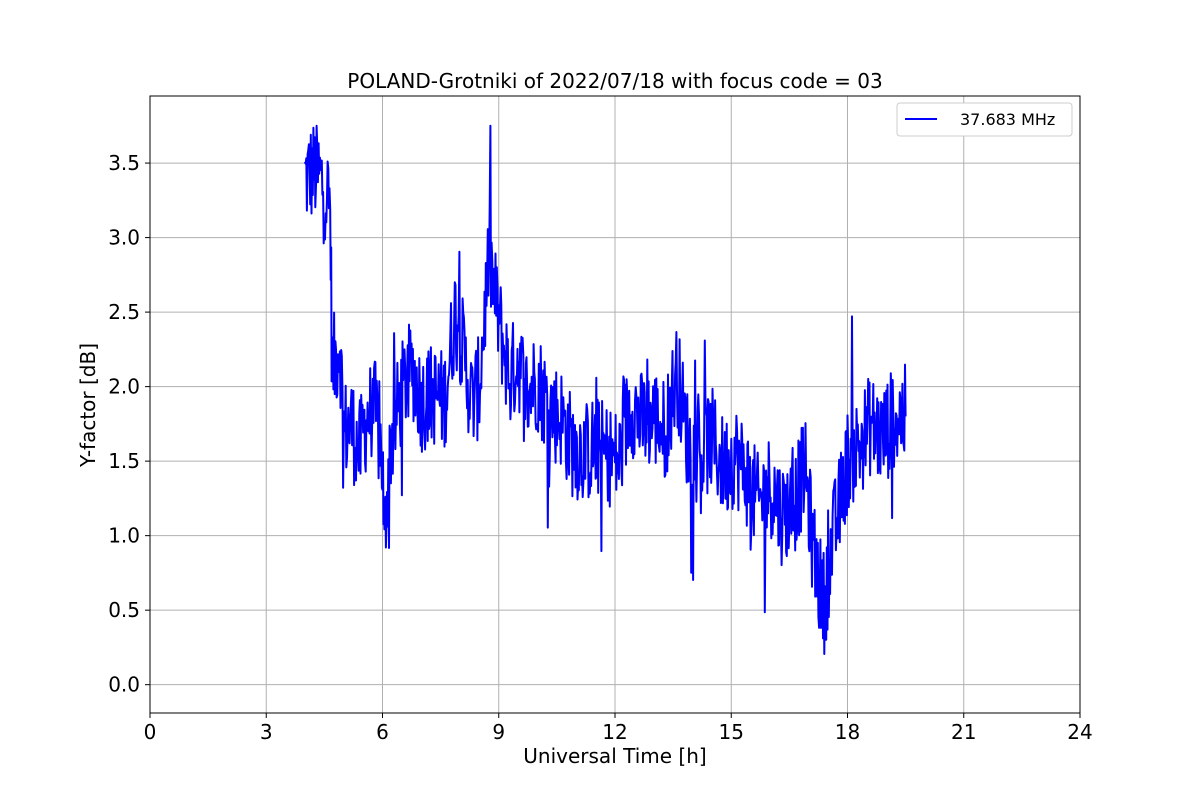 The width and height of the screenshot is (1200, 800). I want to click on legend-label: 37.683 MHz, so click(1007, 119).